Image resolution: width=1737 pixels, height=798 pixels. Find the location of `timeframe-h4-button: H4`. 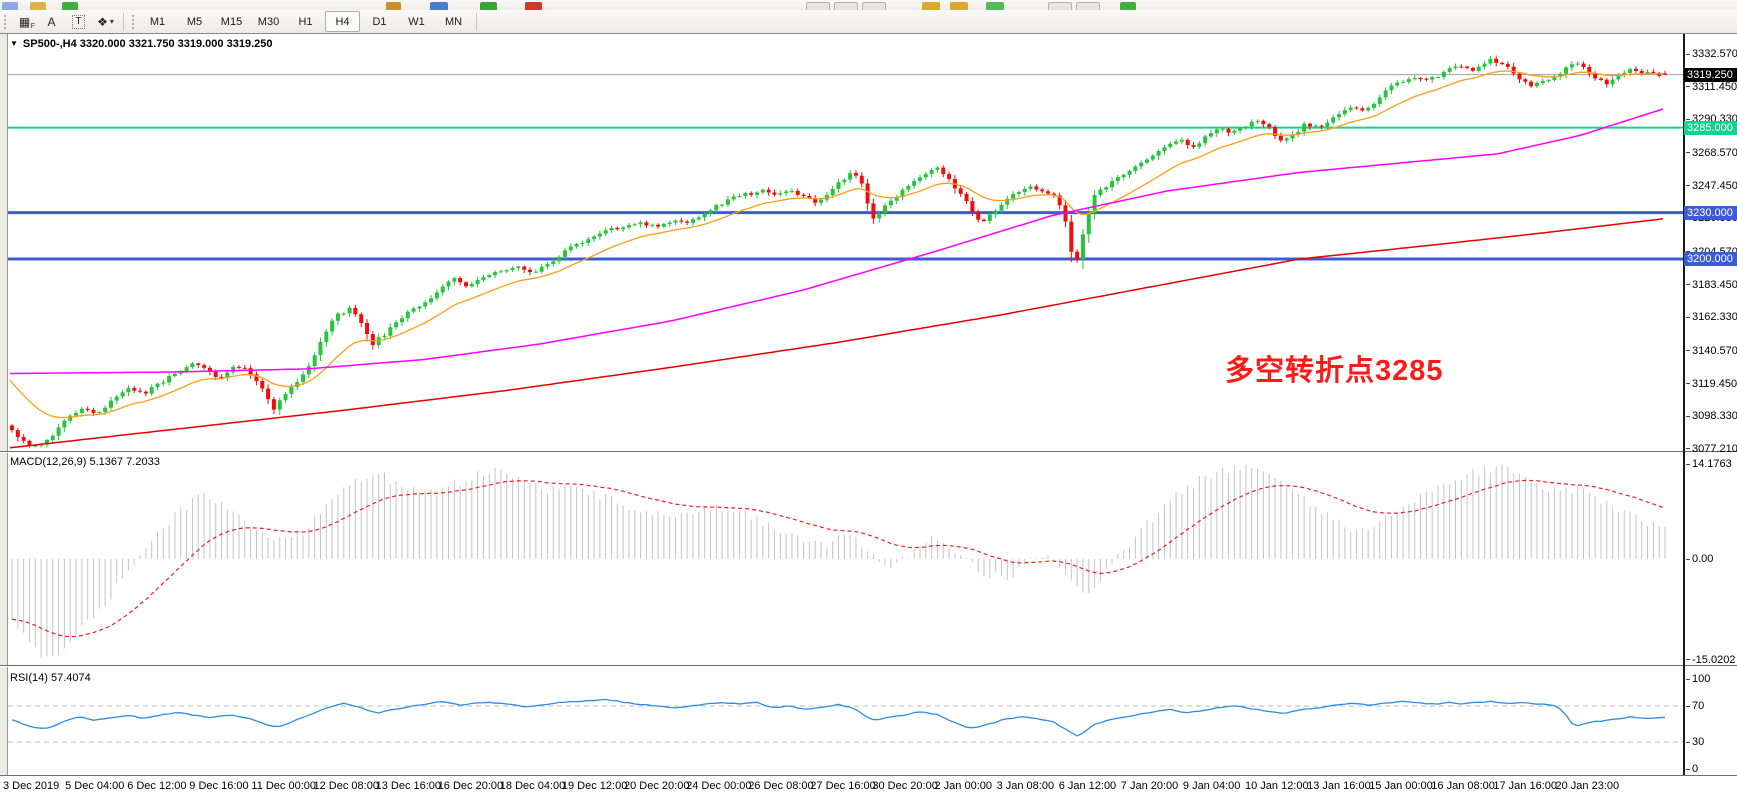

timeframe-h4-button: H4 is located at coordinates (342, 21).